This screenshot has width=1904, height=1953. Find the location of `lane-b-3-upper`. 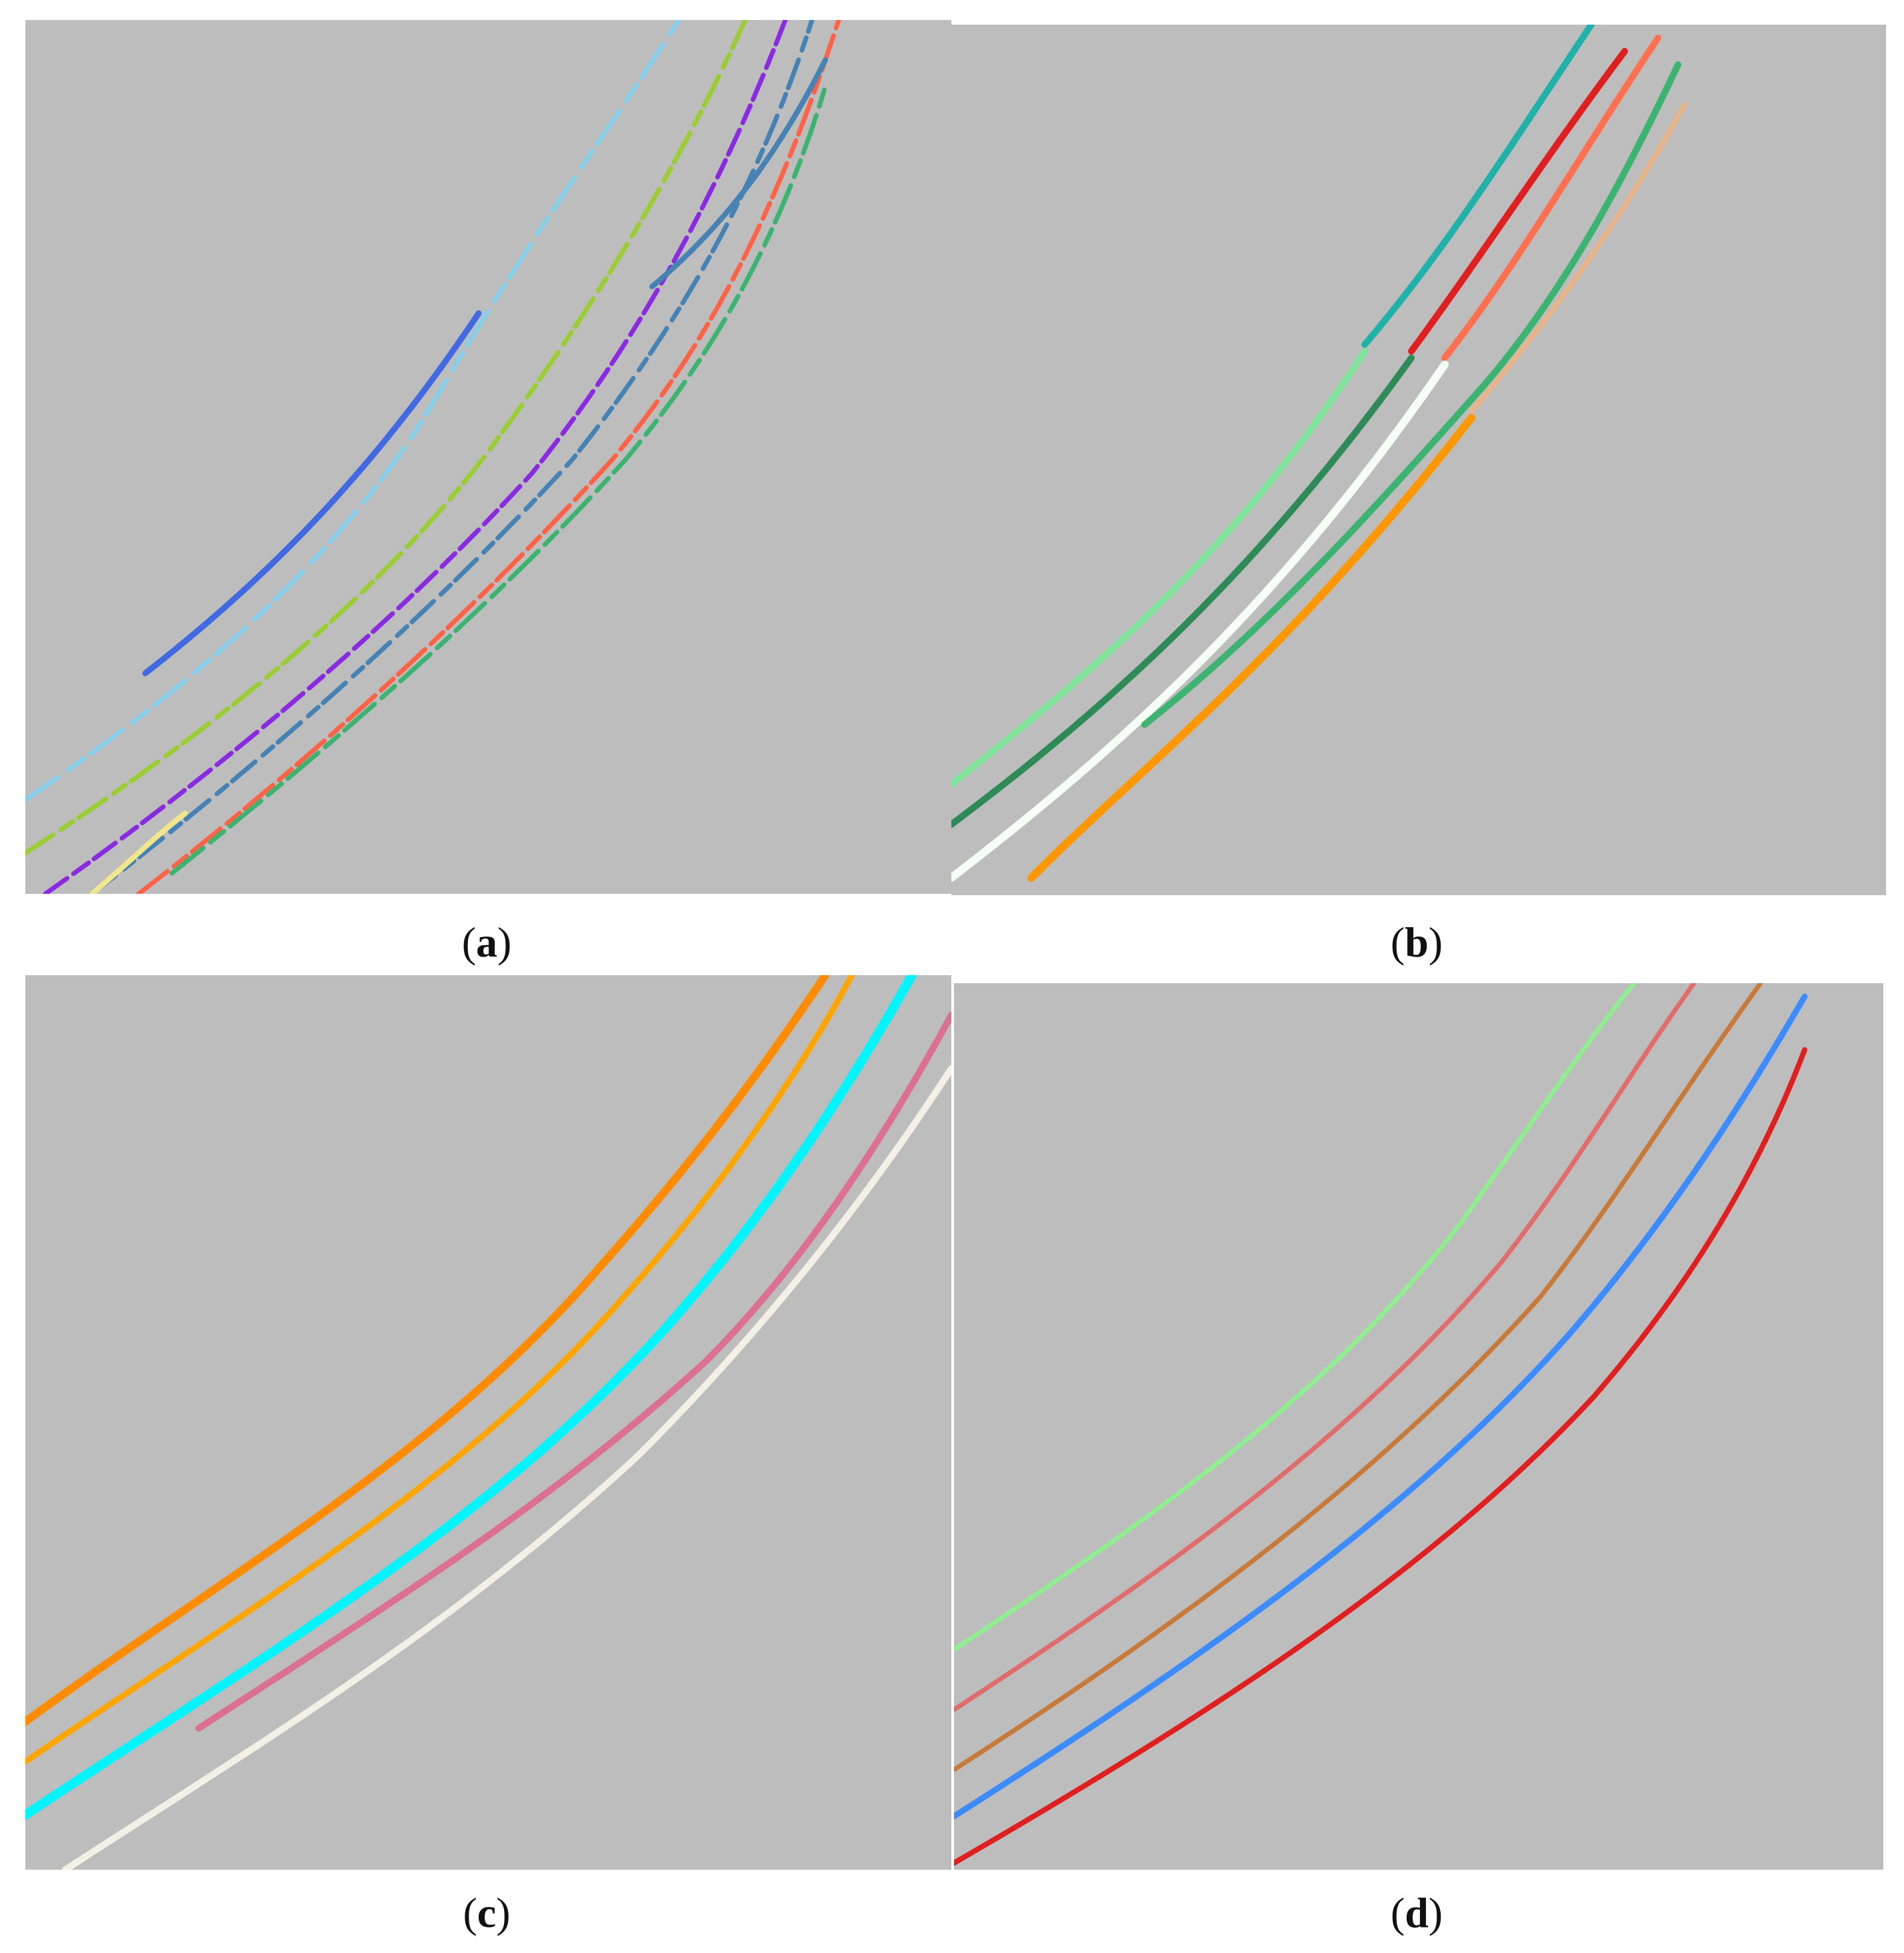

lane-b-3-upper is located at coordinates (1551, 198).